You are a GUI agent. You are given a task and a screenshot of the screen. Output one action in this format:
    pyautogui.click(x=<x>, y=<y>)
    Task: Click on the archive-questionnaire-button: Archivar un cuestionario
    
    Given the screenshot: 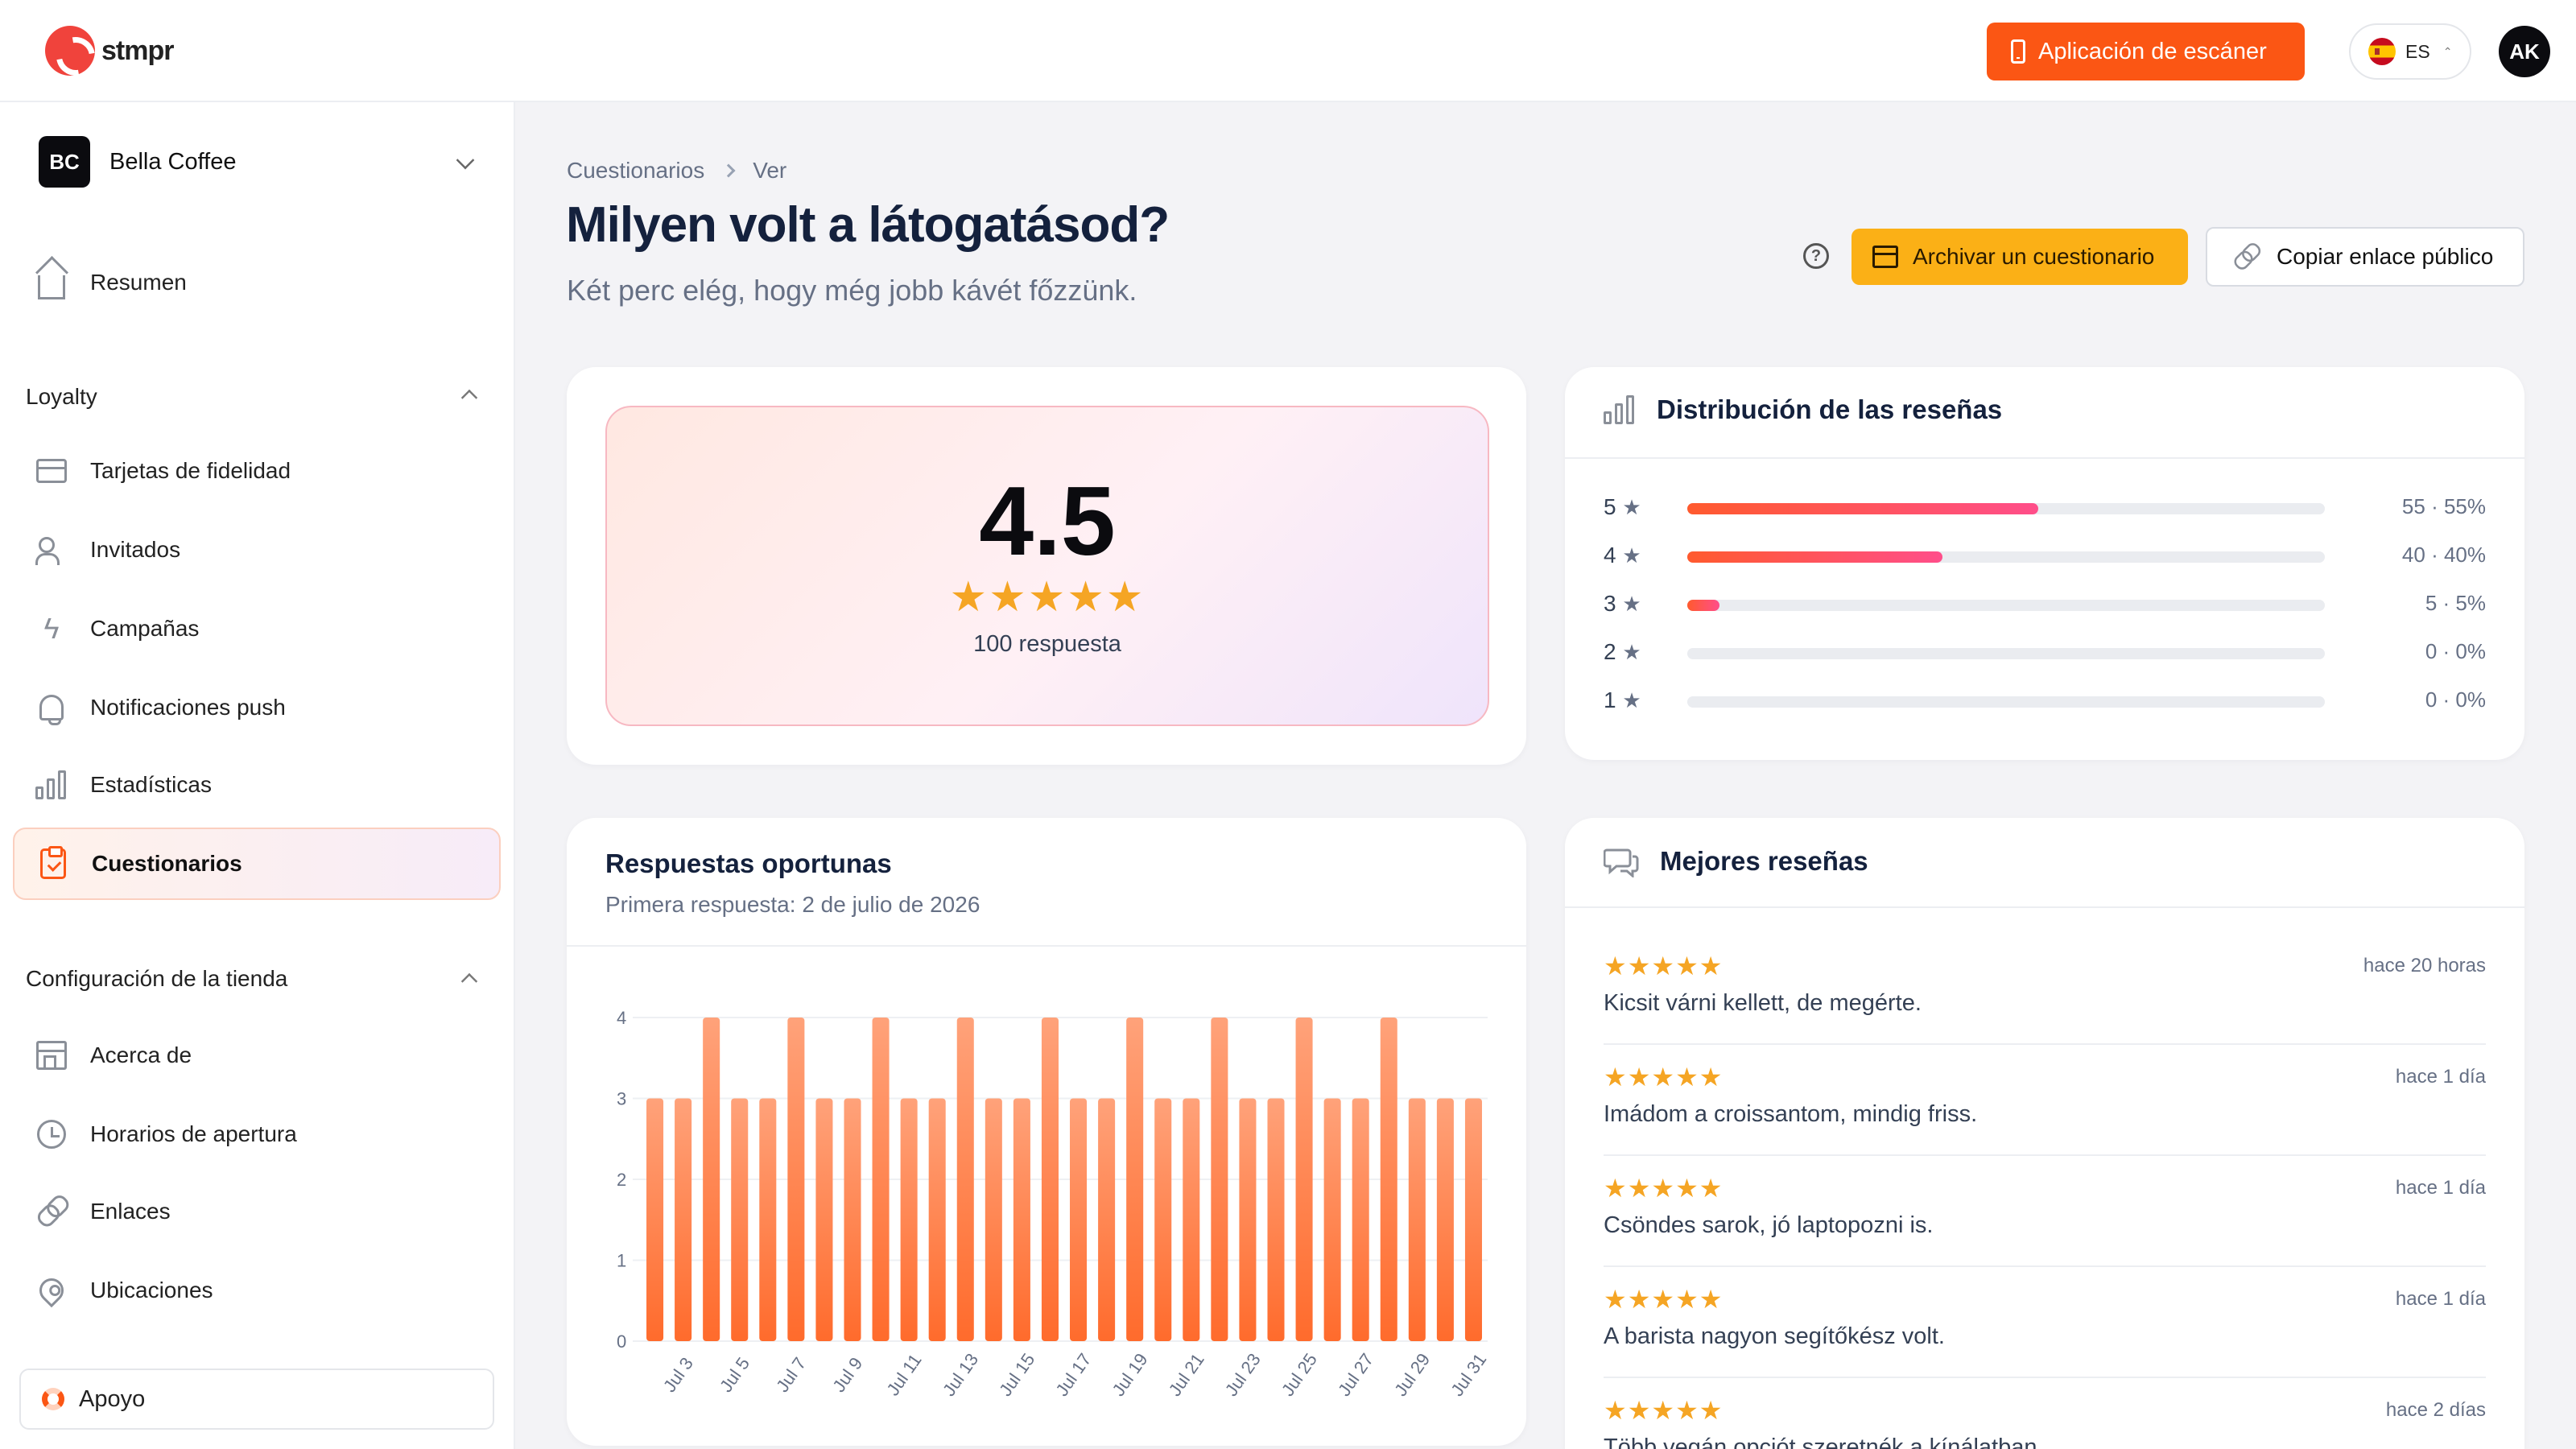 What is the action you would take?
    pyautogui.click(x=2020, y=257)
    